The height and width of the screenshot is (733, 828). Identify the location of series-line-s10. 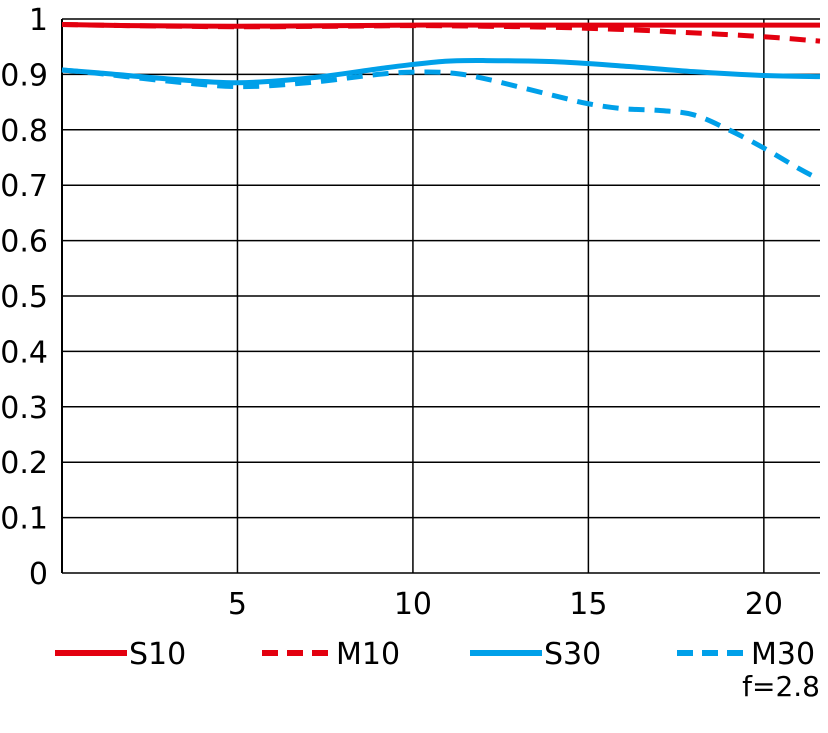
(440, 25).